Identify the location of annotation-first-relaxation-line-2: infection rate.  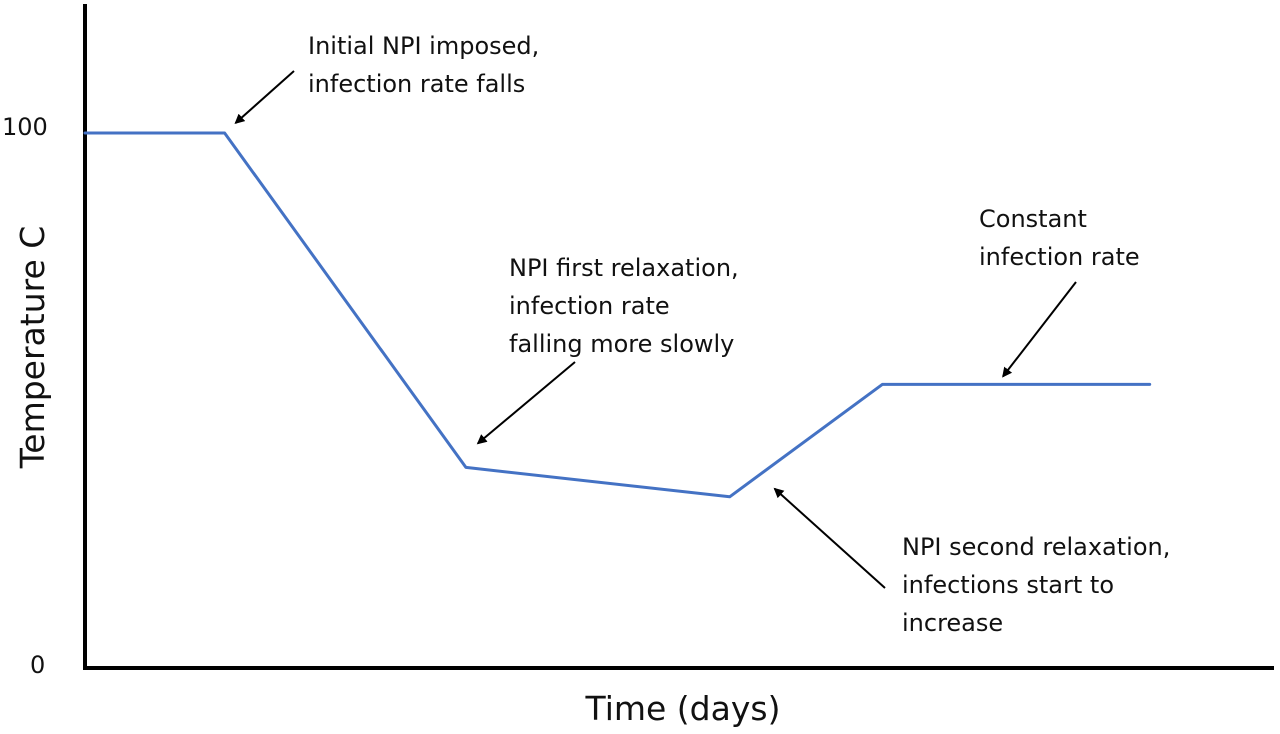
(589, 306).